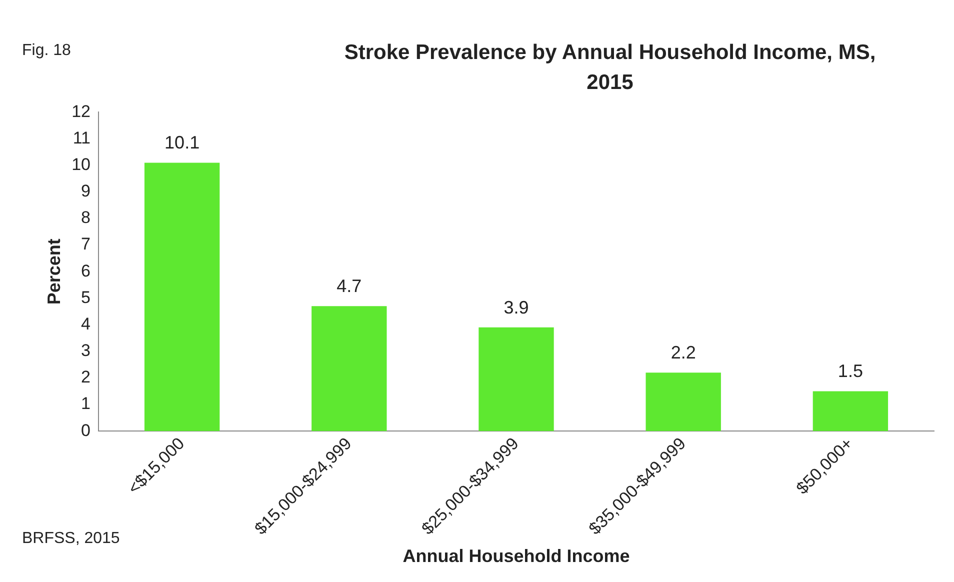 The height and width of the screenshot is (582, 954). What do you see at coordinates (86, 218) in the screenshot?
I see `y-tick-label: 8` at bounding box center [86, 218].